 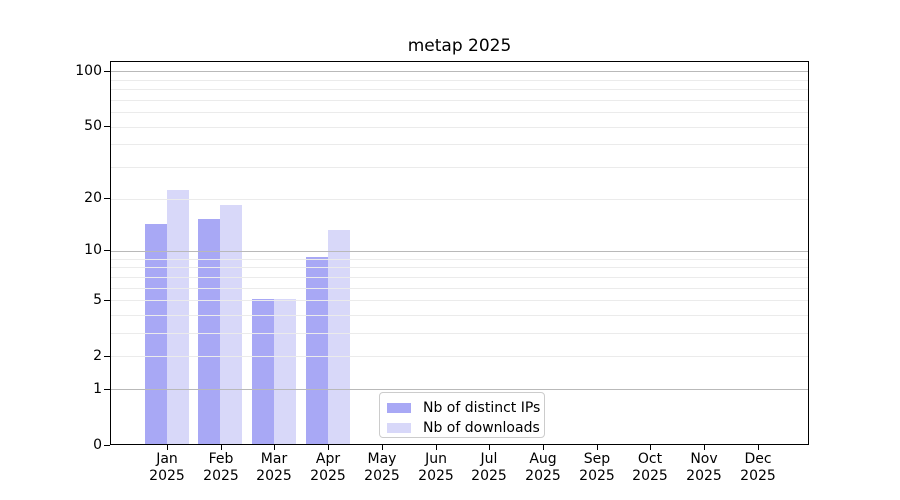 I want to click on x-tick-mark-apr, so click(x=328, y=447).